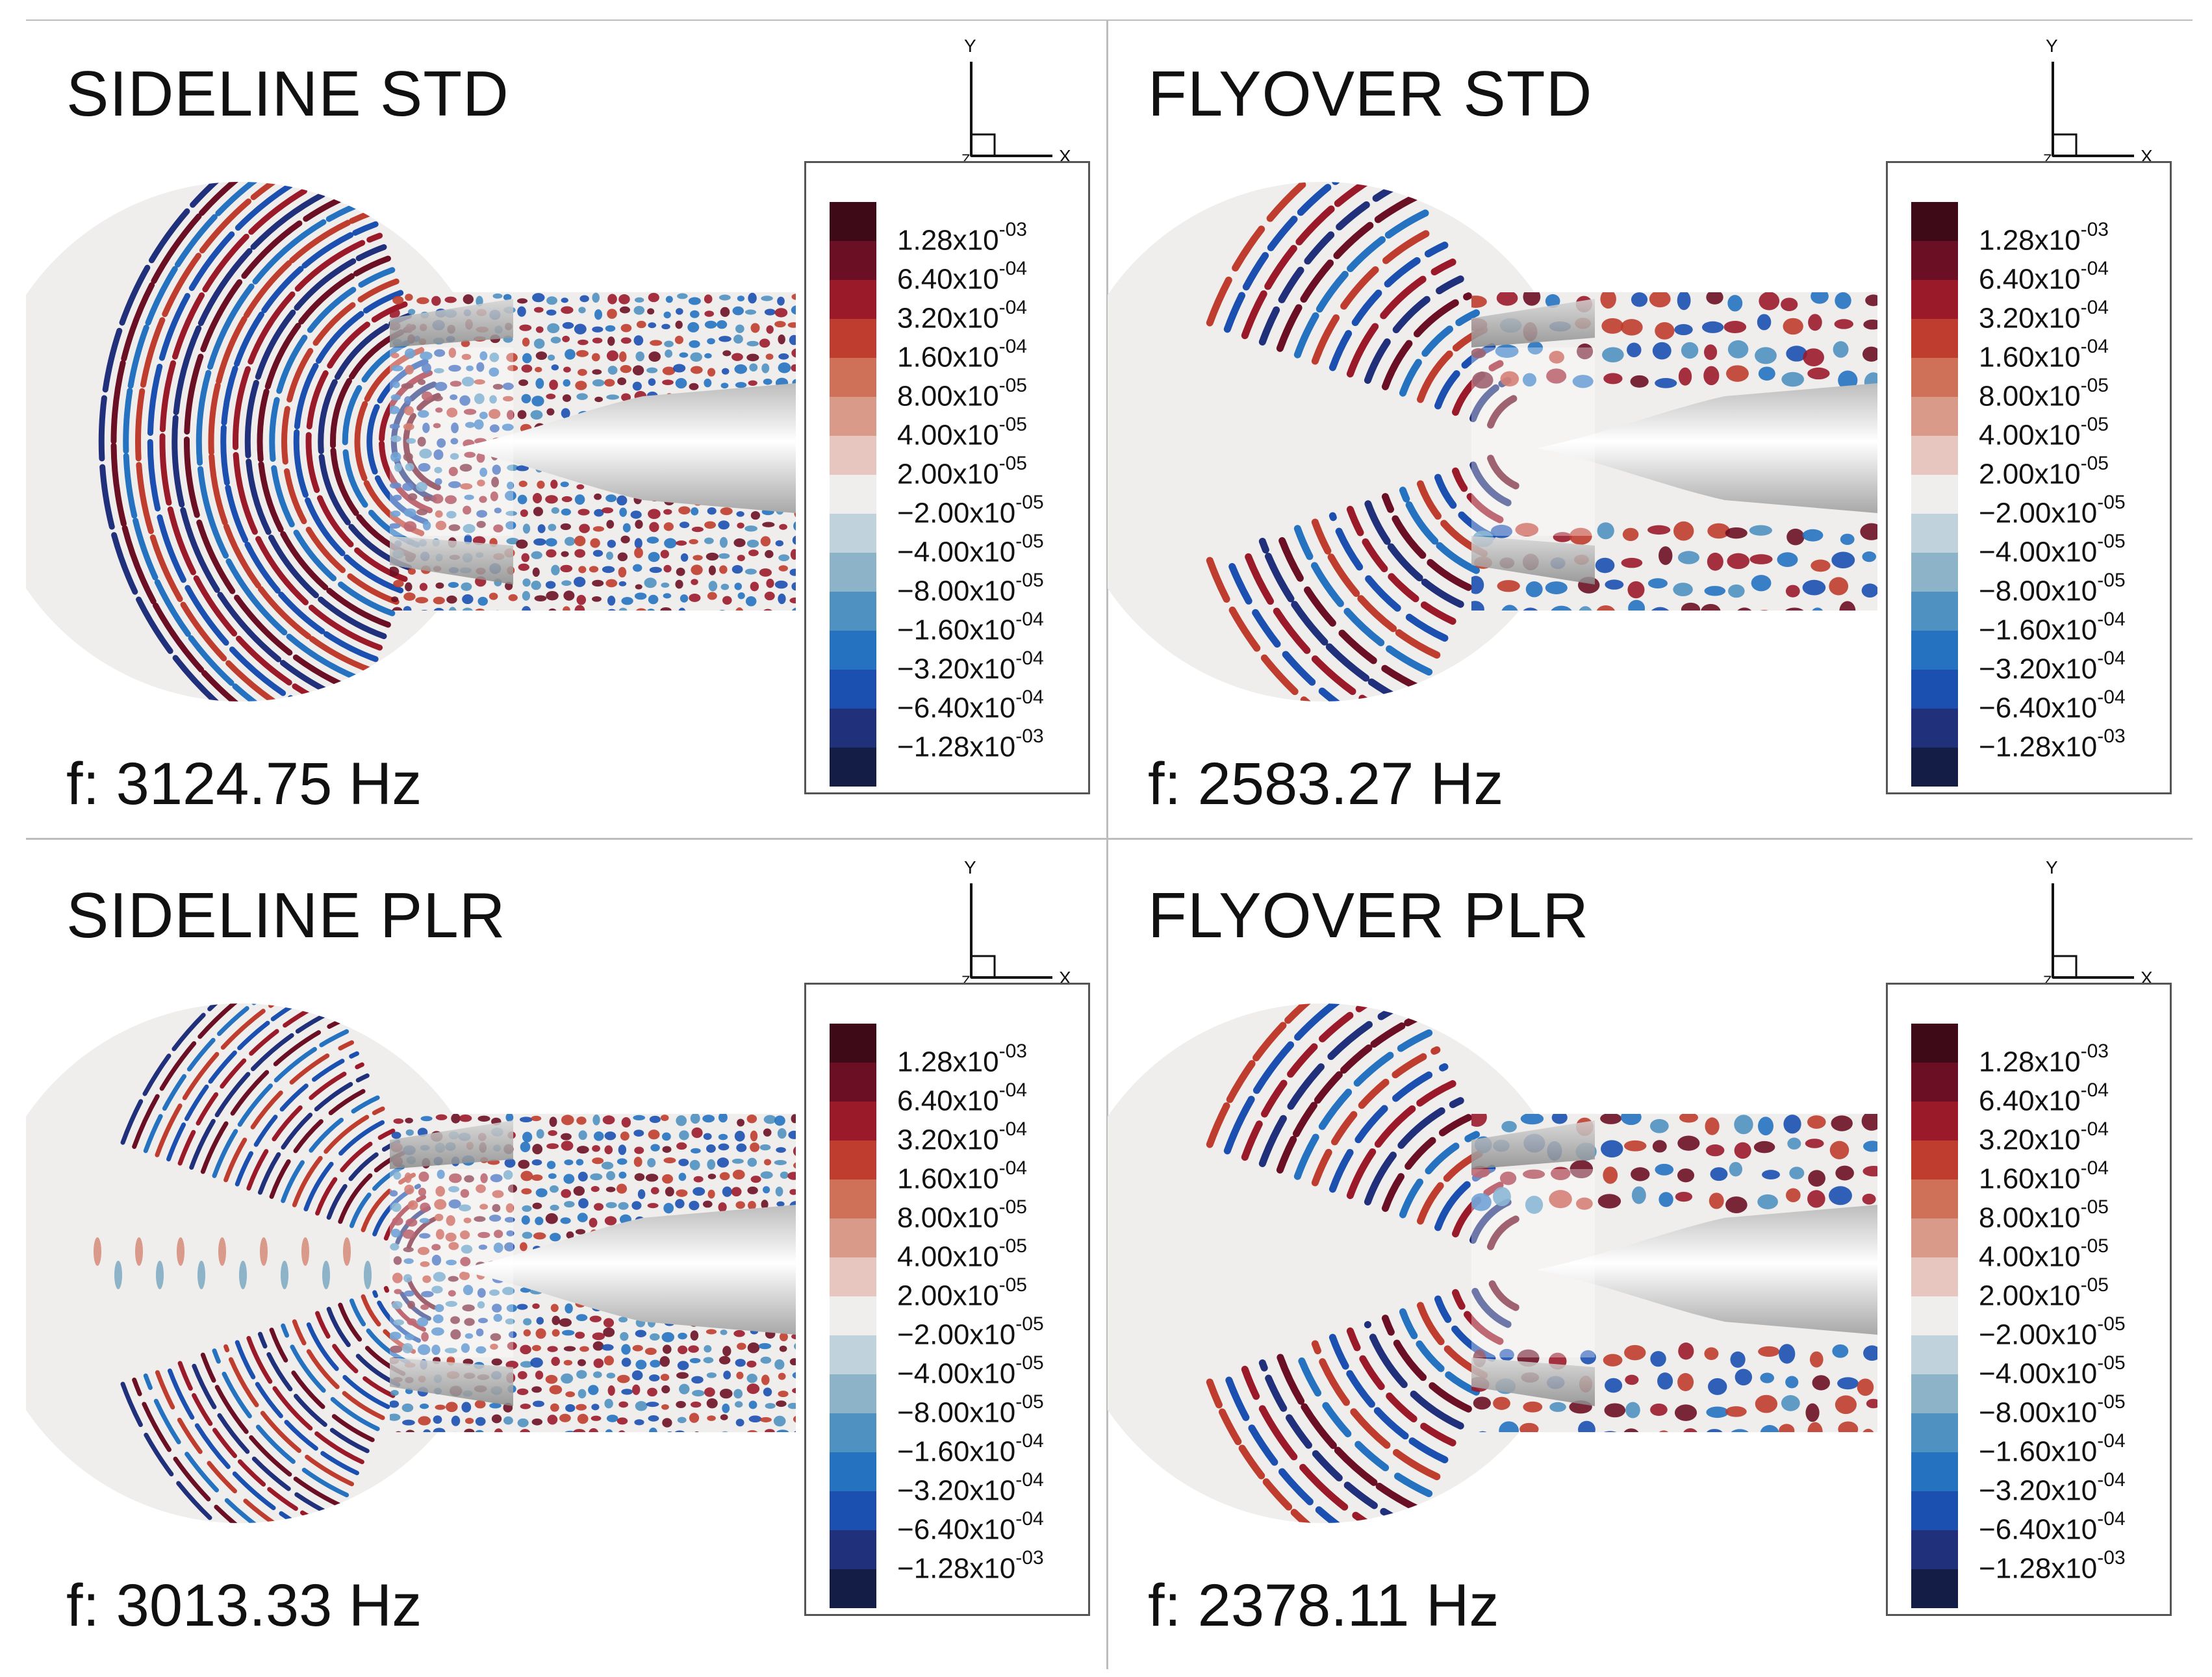 Image resolution: width=2212 pixels, height=1677 pixels. I want to click on legend-label: 4.00x10-05, so click(962, 1255).